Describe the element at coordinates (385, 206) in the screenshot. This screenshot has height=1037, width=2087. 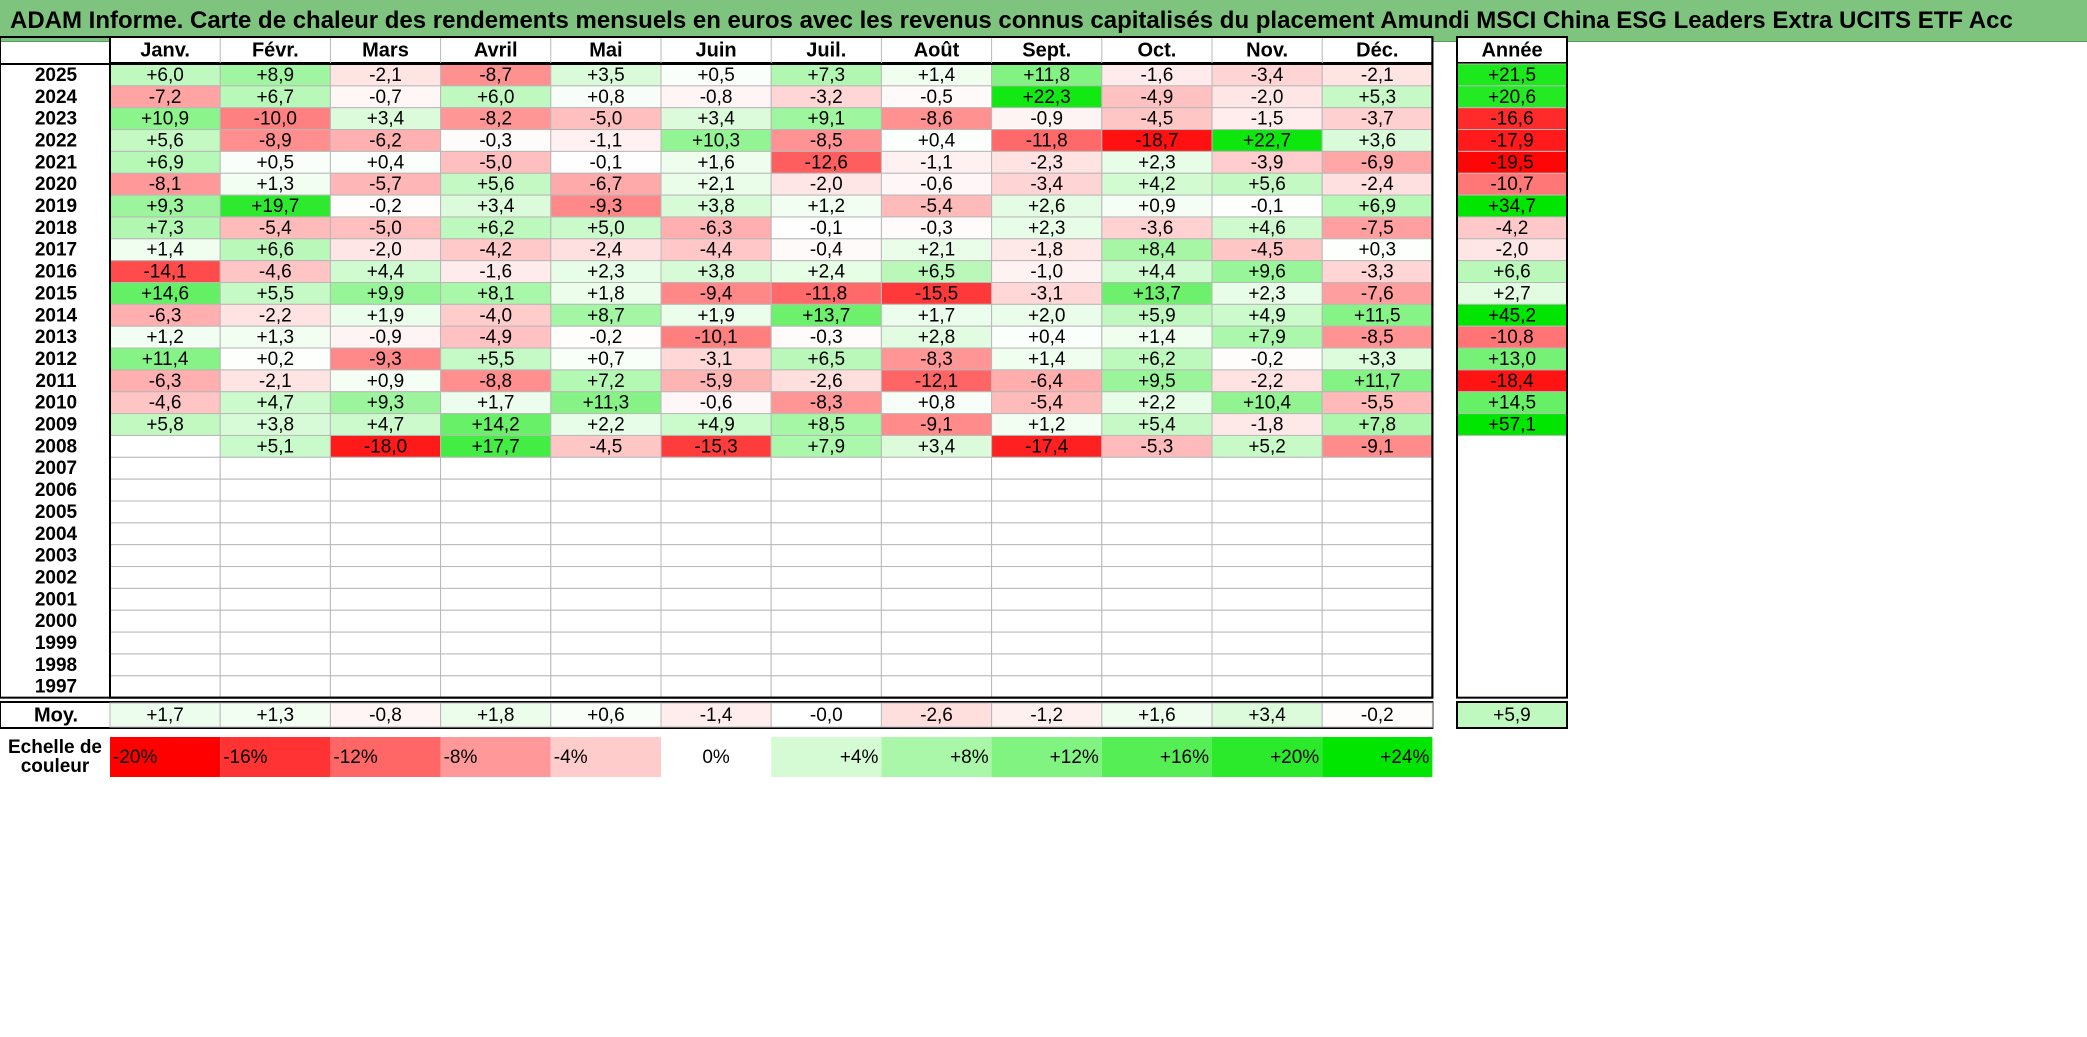
I see `cell-value: -0,2` at that location.